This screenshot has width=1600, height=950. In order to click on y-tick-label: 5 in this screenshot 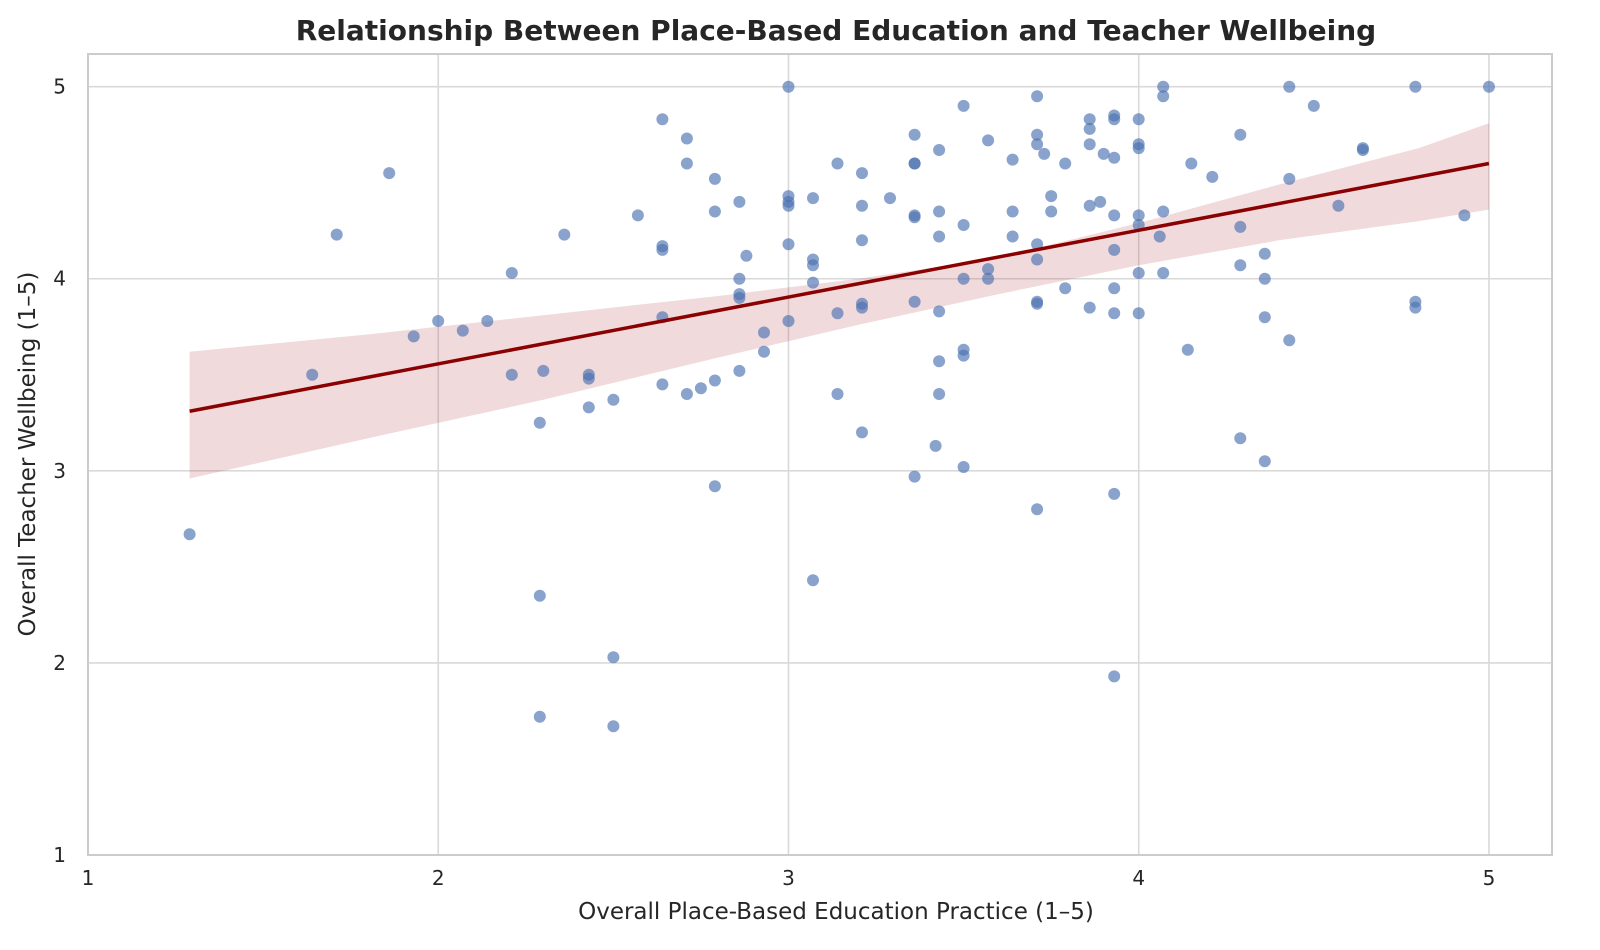, I will do `click(59, 87)`.